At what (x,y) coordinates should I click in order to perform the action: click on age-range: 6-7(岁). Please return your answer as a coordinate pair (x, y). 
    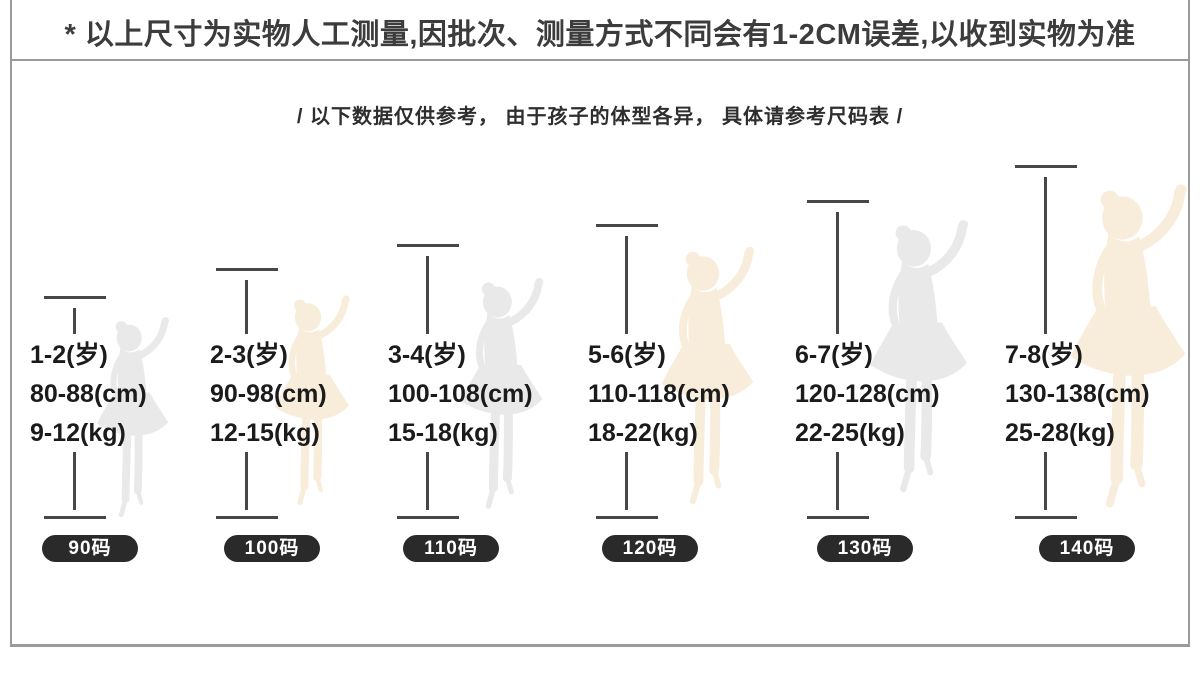
    Looking at the image, I should click on (834, 355).